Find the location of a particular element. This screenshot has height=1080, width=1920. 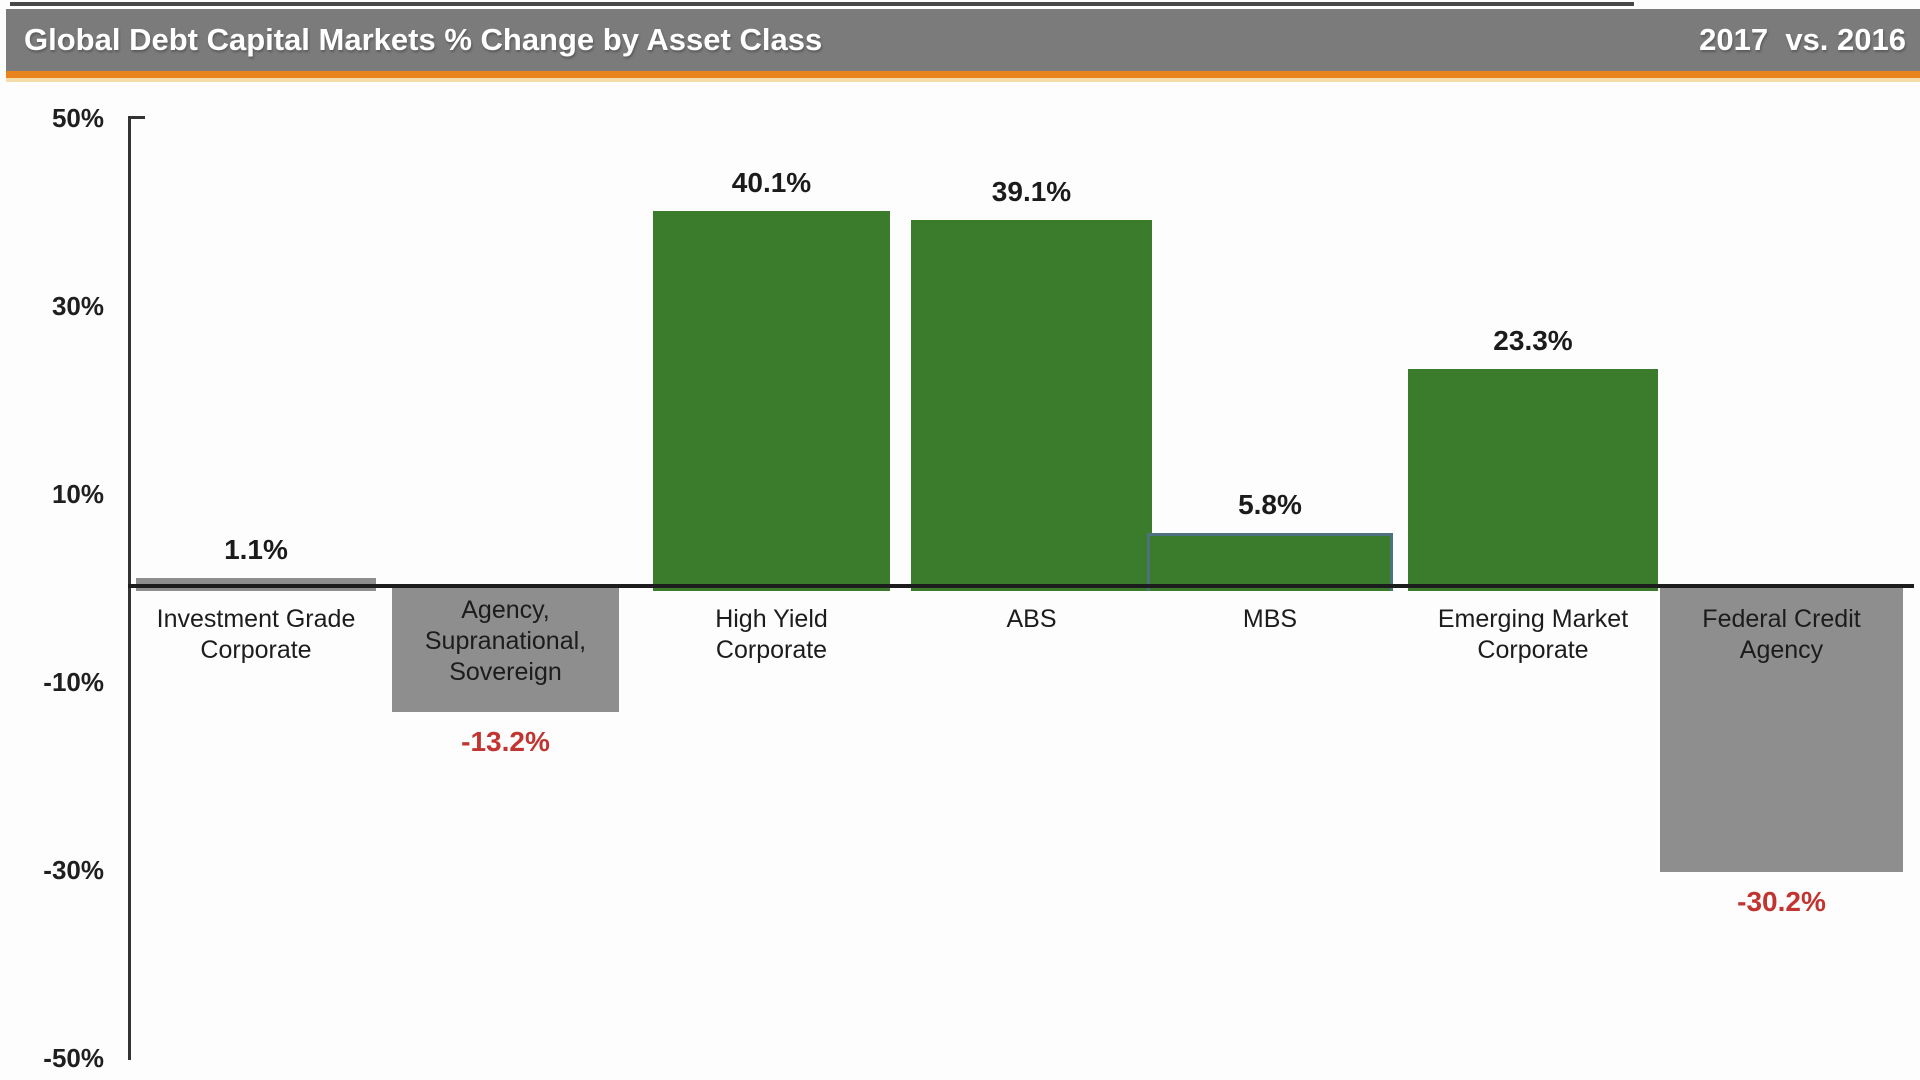

bar-high-yield-corporate is located at coordinates (771, 401).